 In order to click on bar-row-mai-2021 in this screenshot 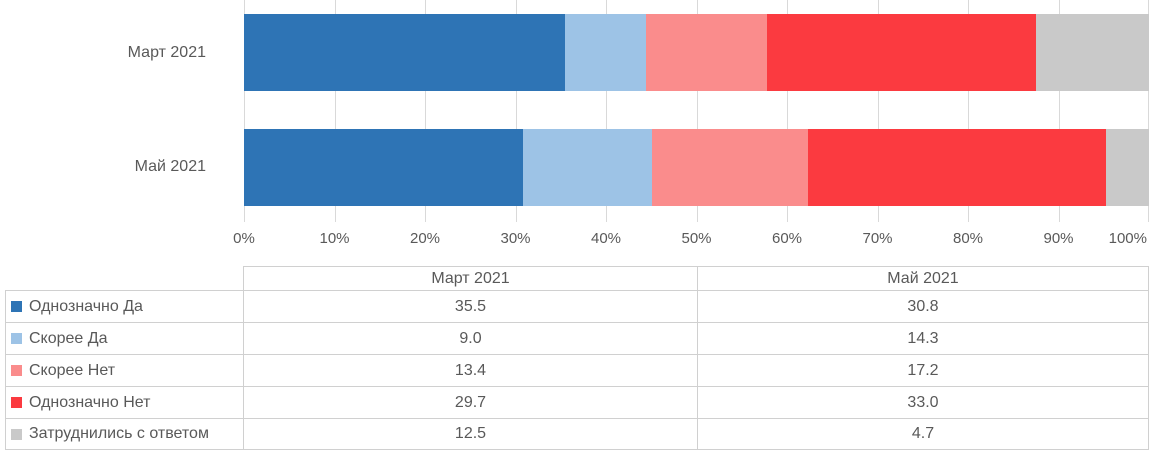, I will do `click(696, 167)`.